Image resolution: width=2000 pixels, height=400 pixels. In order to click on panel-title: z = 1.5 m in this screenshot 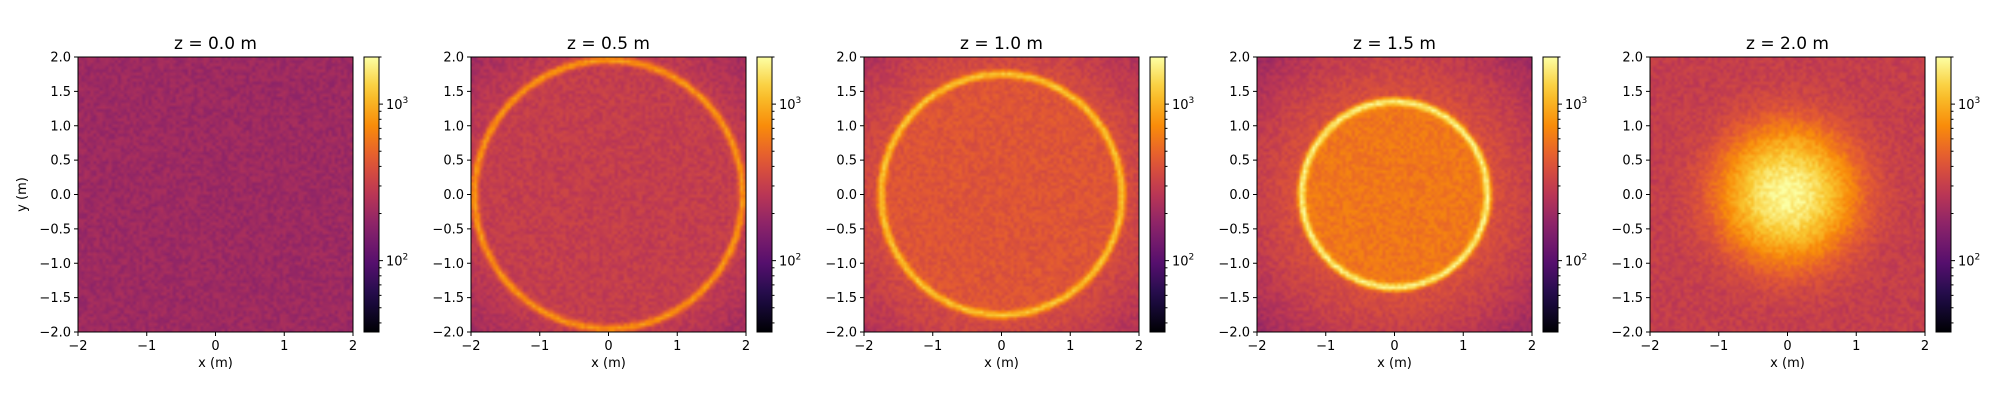, I will do `click(1394, 44)`.